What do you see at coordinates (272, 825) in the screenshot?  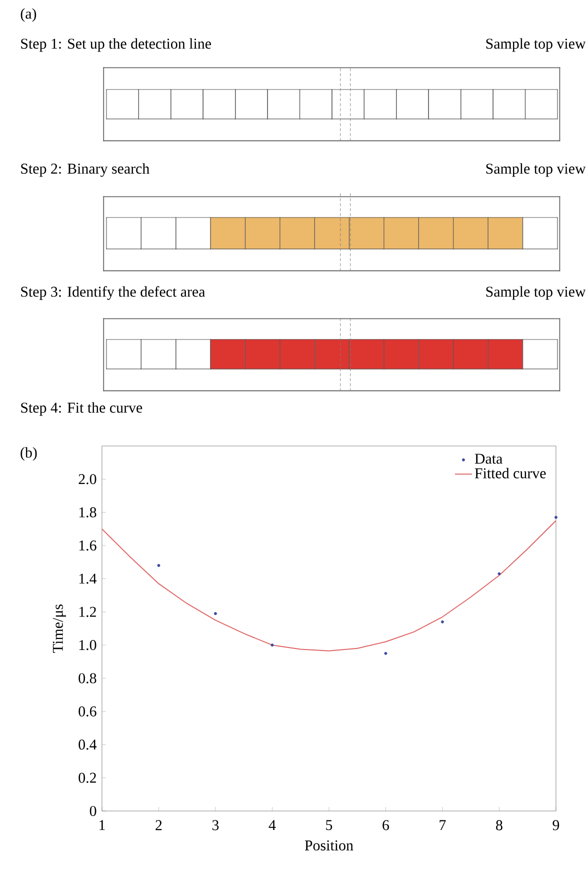 I see `x-tick-label: 4` at bounding box center [272, 825].